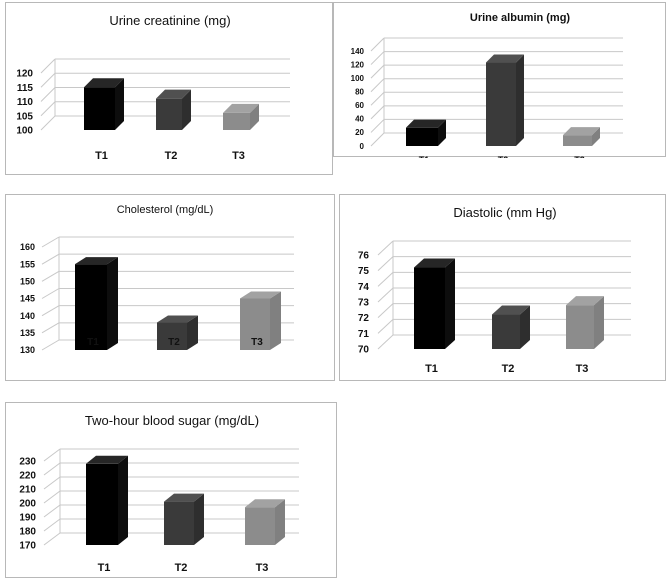  Describe the element at coordinates (27, 532) in the screenshot. I see `y-tick-label: 180` at that location.